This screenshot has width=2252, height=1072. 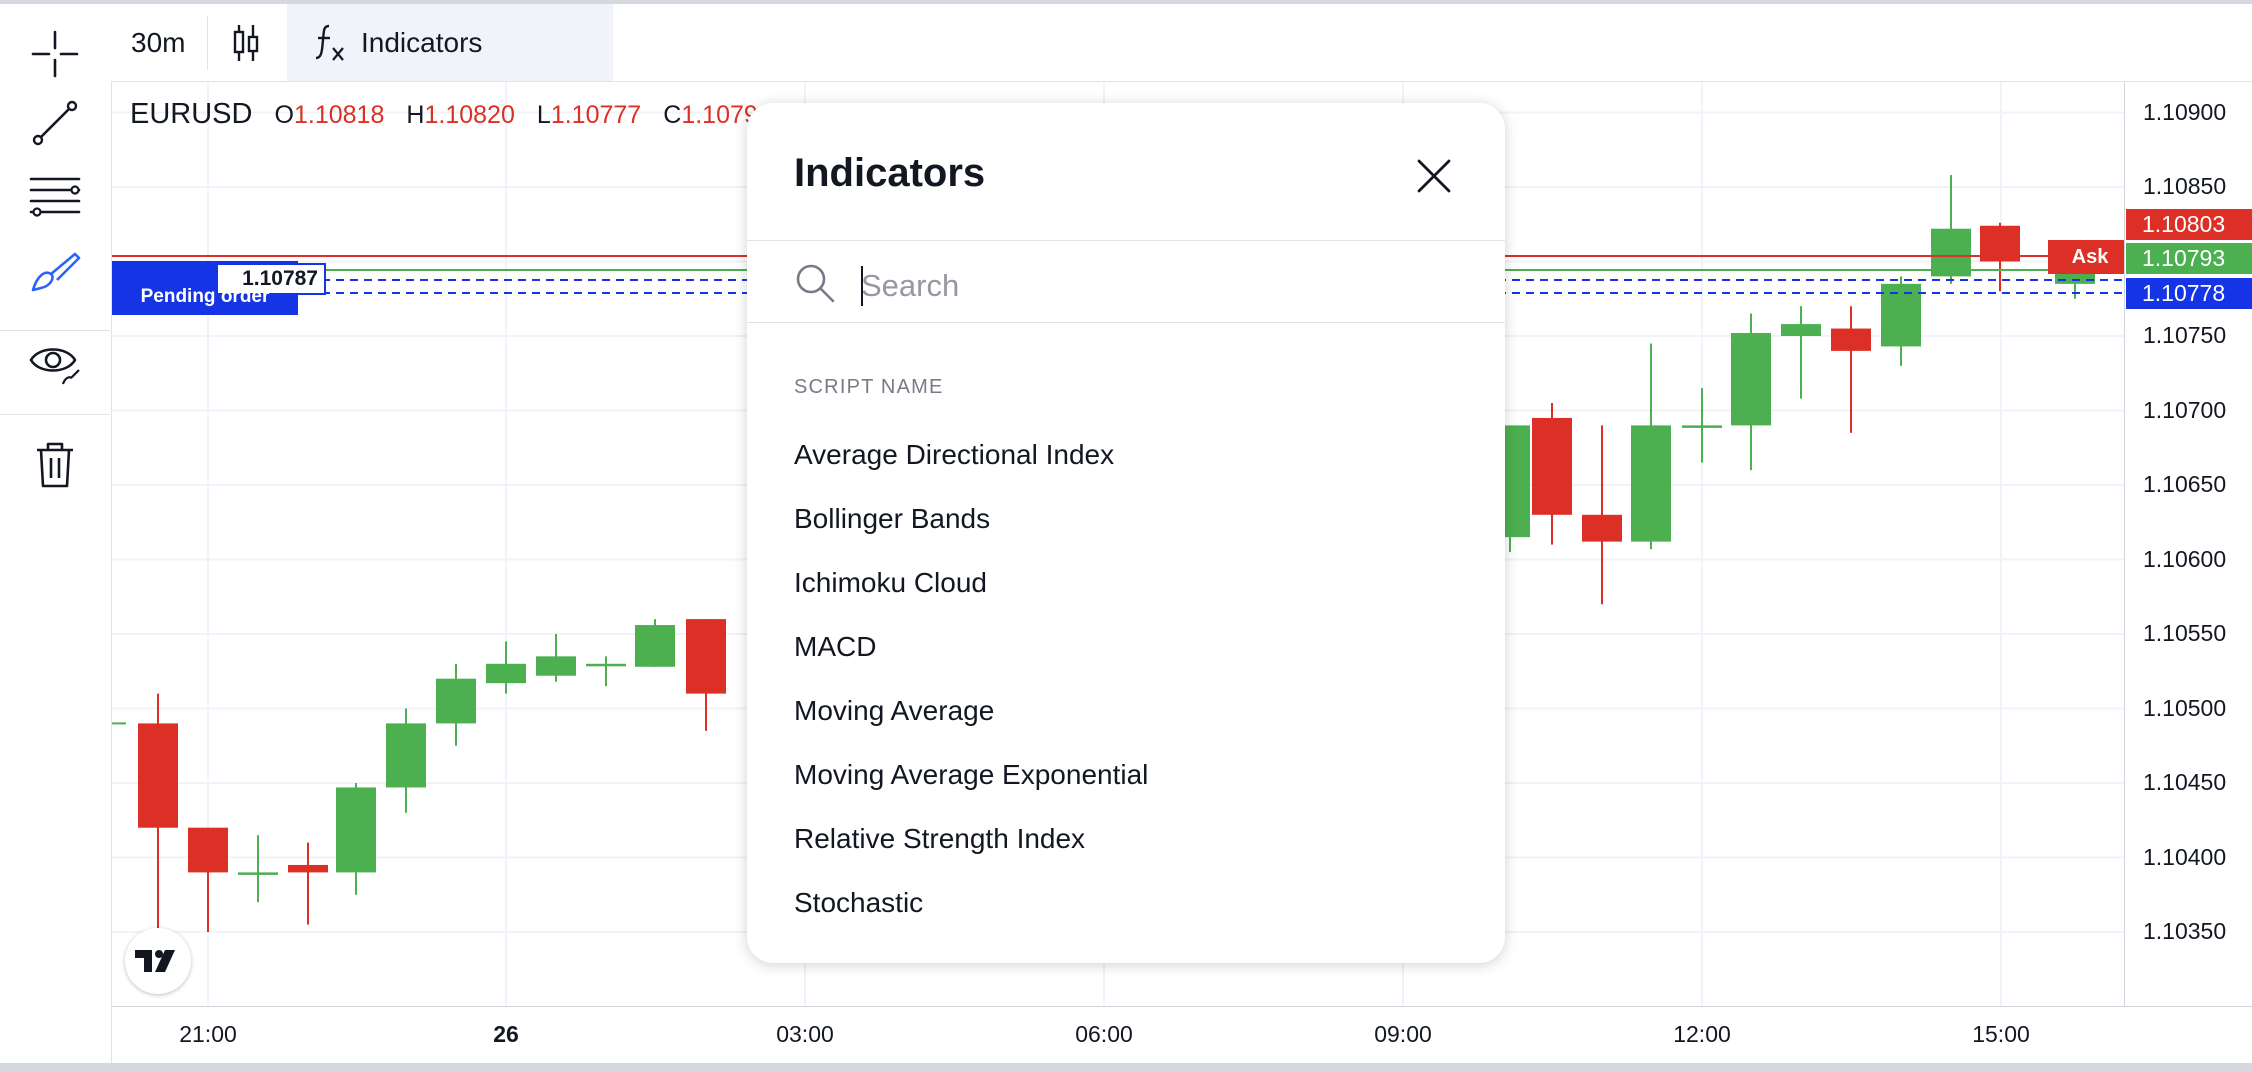 I want to click on close-icon, so click(x=1434, y=176).